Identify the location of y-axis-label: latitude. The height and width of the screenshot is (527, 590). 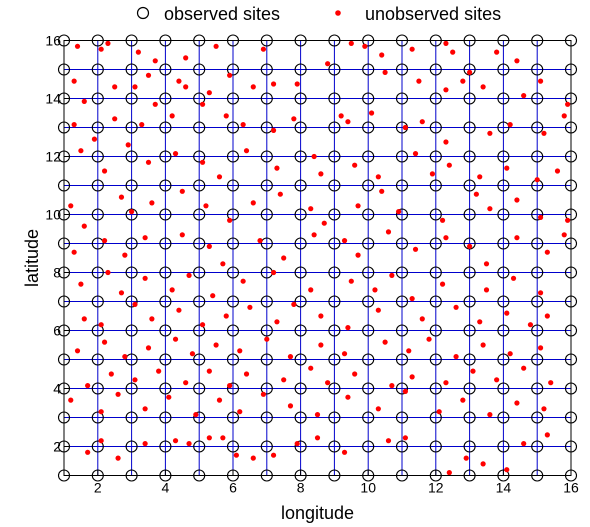
(32, 258).